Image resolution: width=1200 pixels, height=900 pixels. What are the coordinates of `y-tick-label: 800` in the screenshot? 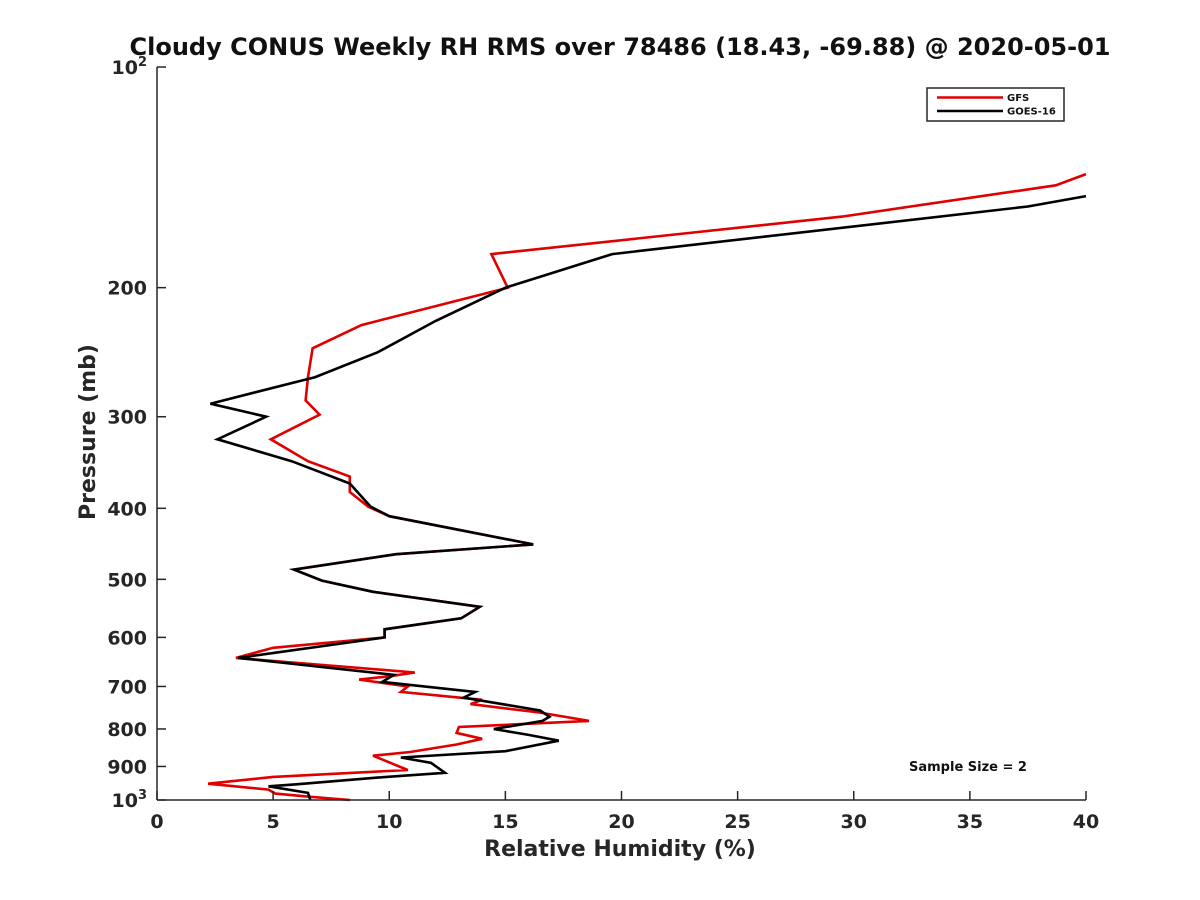 It's located at (127, 730).